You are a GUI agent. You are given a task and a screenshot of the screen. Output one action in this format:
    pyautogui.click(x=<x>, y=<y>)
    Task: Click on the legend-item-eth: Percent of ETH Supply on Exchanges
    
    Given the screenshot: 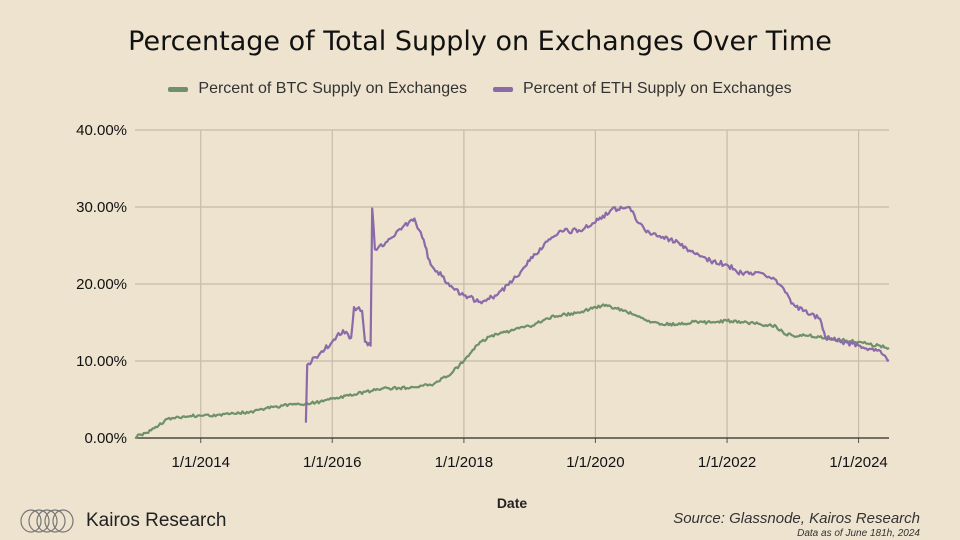 What is the action you would take?
    pyautogui.click(x=642, y=89)
    